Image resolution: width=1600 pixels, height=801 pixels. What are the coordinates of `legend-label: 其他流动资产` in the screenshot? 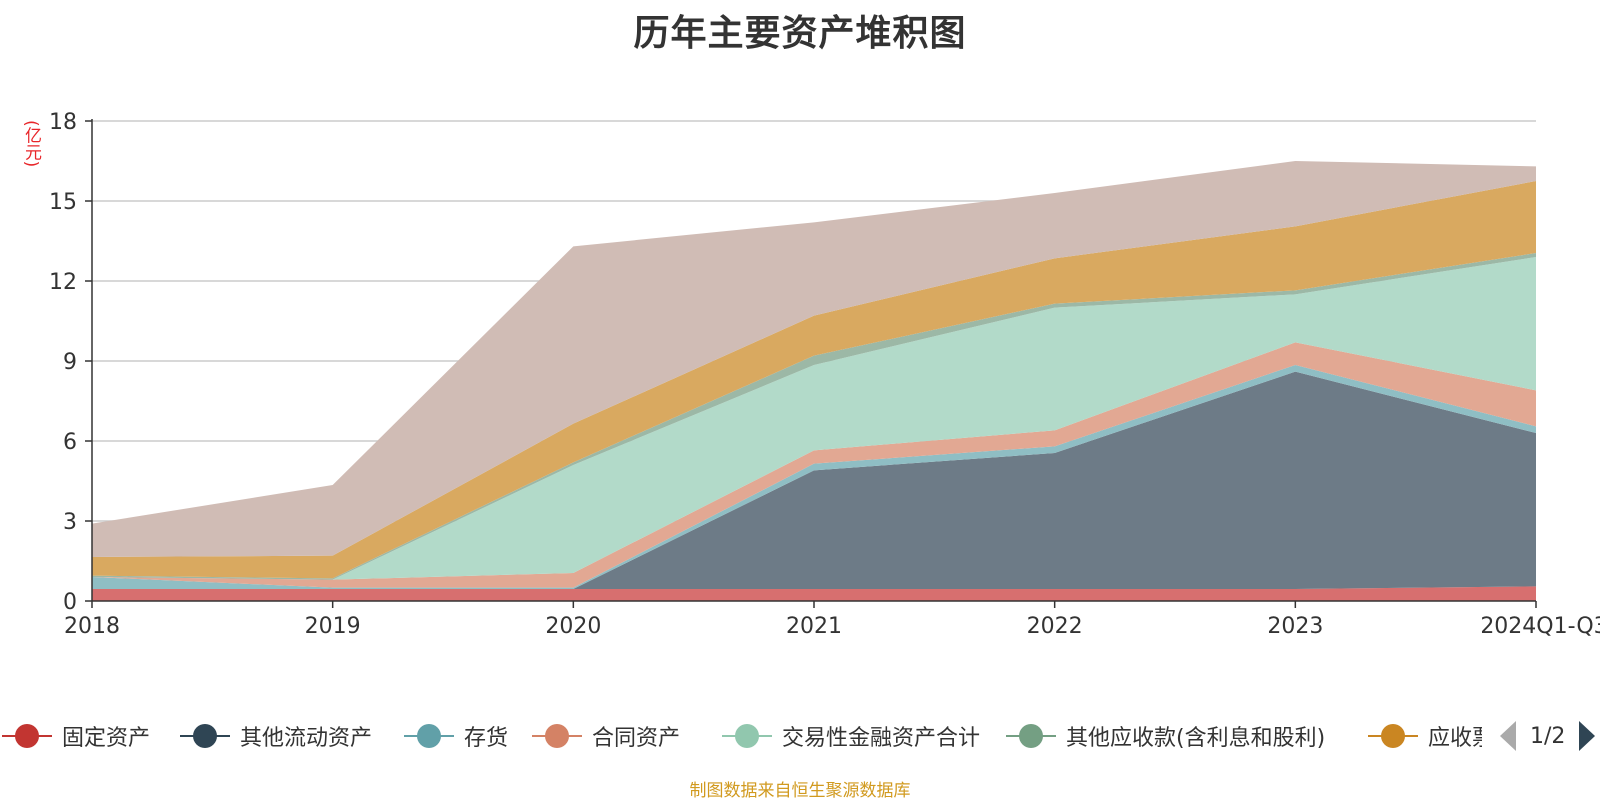 It's located at (306, 738).